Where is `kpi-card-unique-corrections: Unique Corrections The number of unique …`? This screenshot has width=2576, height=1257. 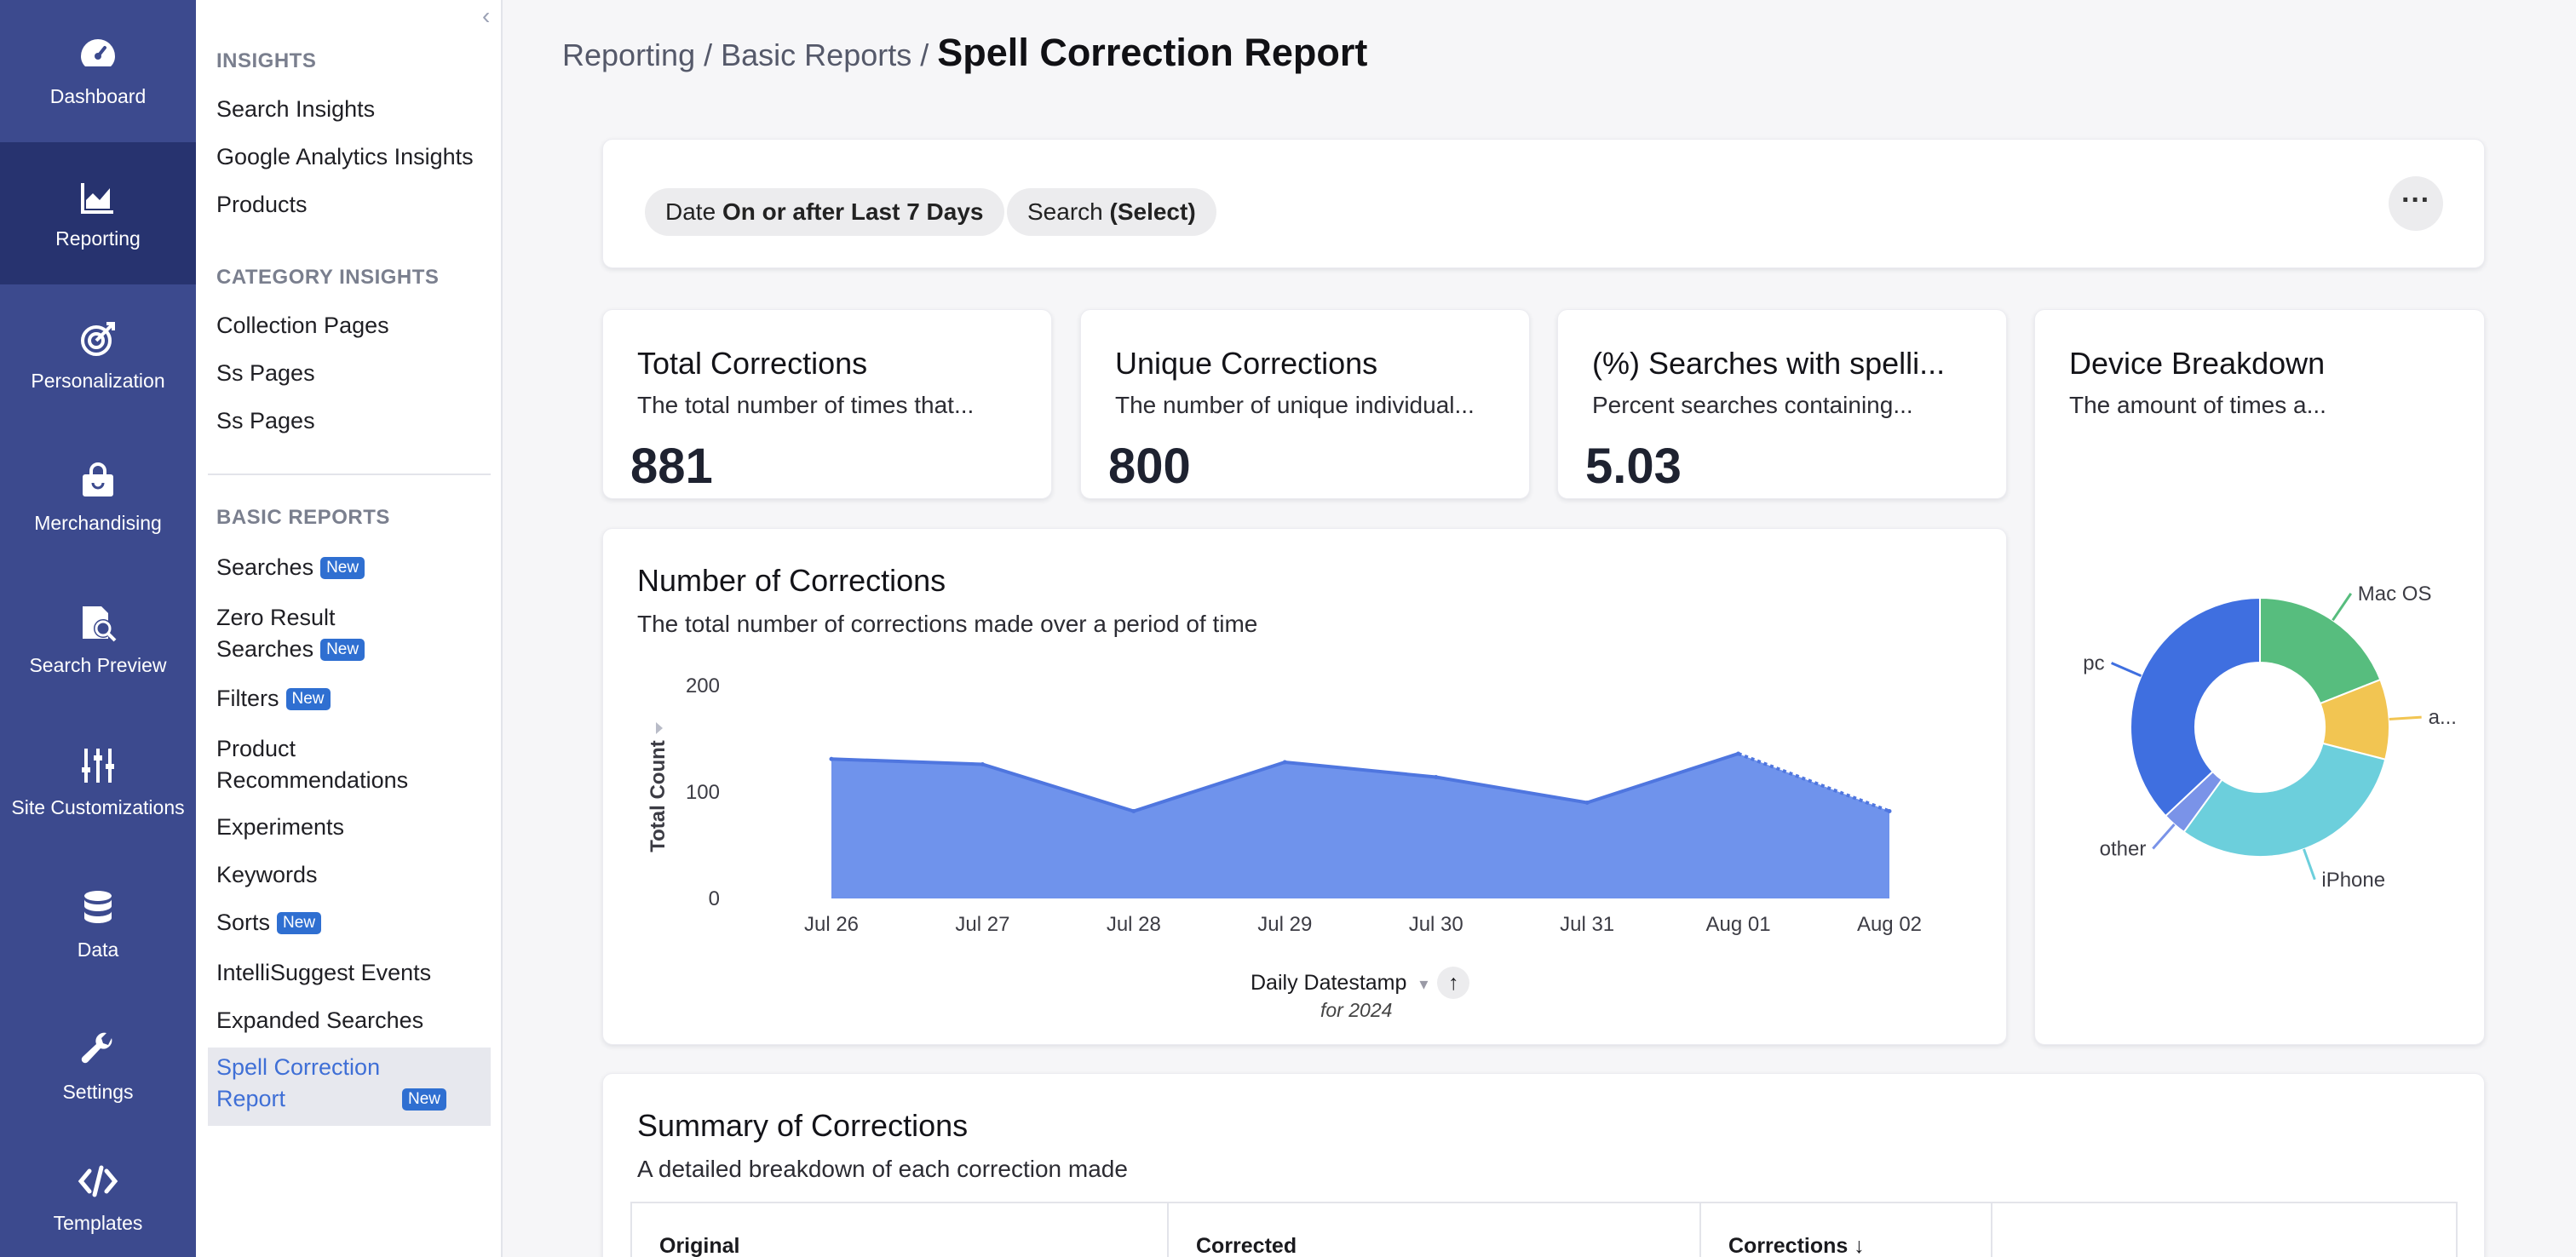 kpi-card-unique-corrections: Unique Corrections The number of unique … is located at coordinates (1305, 404).